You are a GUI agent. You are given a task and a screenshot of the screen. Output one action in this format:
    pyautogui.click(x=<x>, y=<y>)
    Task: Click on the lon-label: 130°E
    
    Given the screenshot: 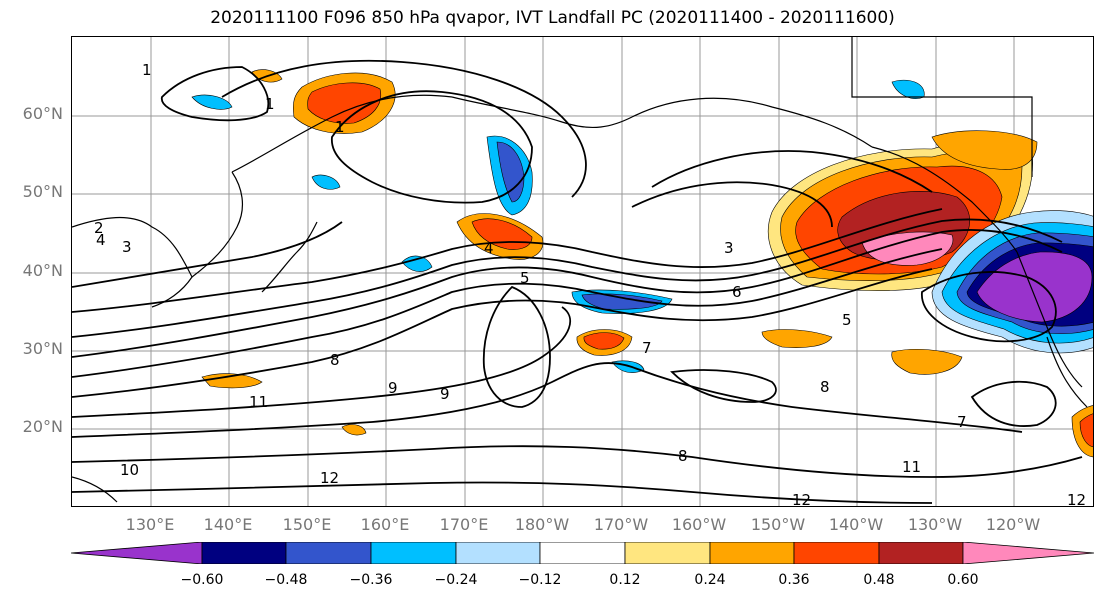 What is the action you would take?
    pyautogui.click(x=150, y=524)
    